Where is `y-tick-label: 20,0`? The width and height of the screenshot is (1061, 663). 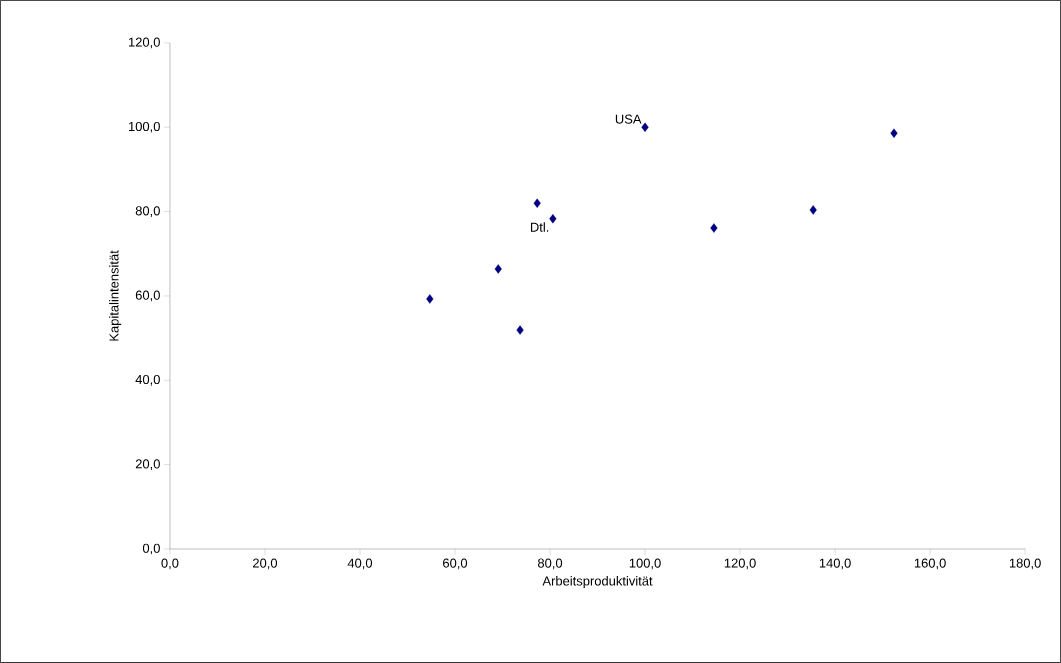 y-tick-label: 20,0 is located at coordinates (147, 465).